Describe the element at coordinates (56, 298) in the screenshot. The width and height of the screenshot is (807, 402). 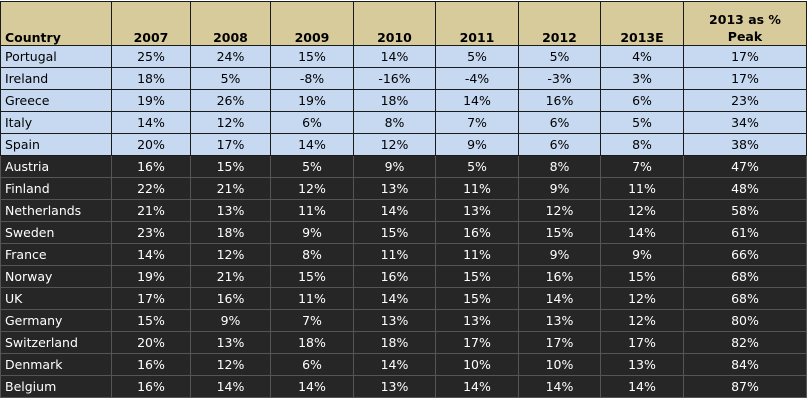
I see `country-cell: UK` at that location.